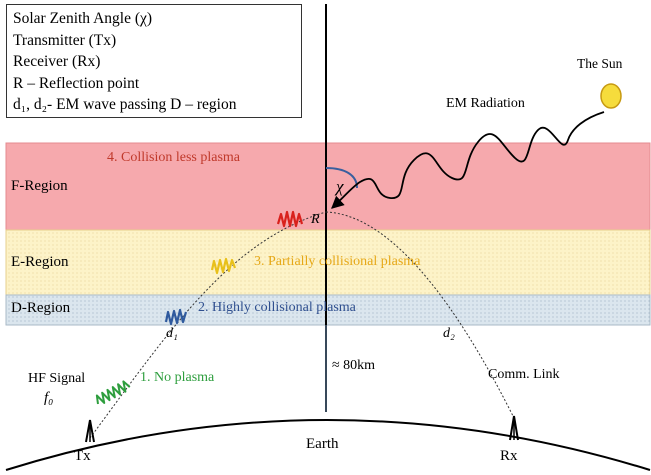 This screenshot has width=651, height=475. Describe the element at coordinates (322, 444) in the screenshot. I see `earth-label: Earth` at that location.